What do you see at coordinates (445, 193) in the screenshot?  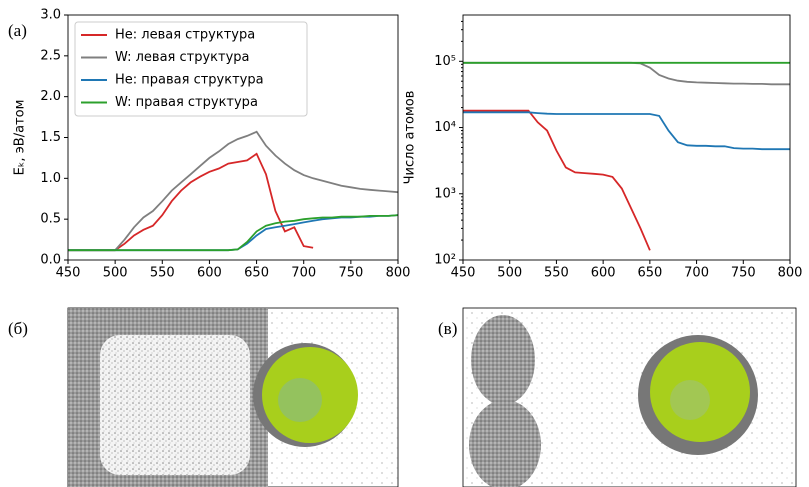 I see `y-tick-label: 10³` at bounding box center [445, 193].